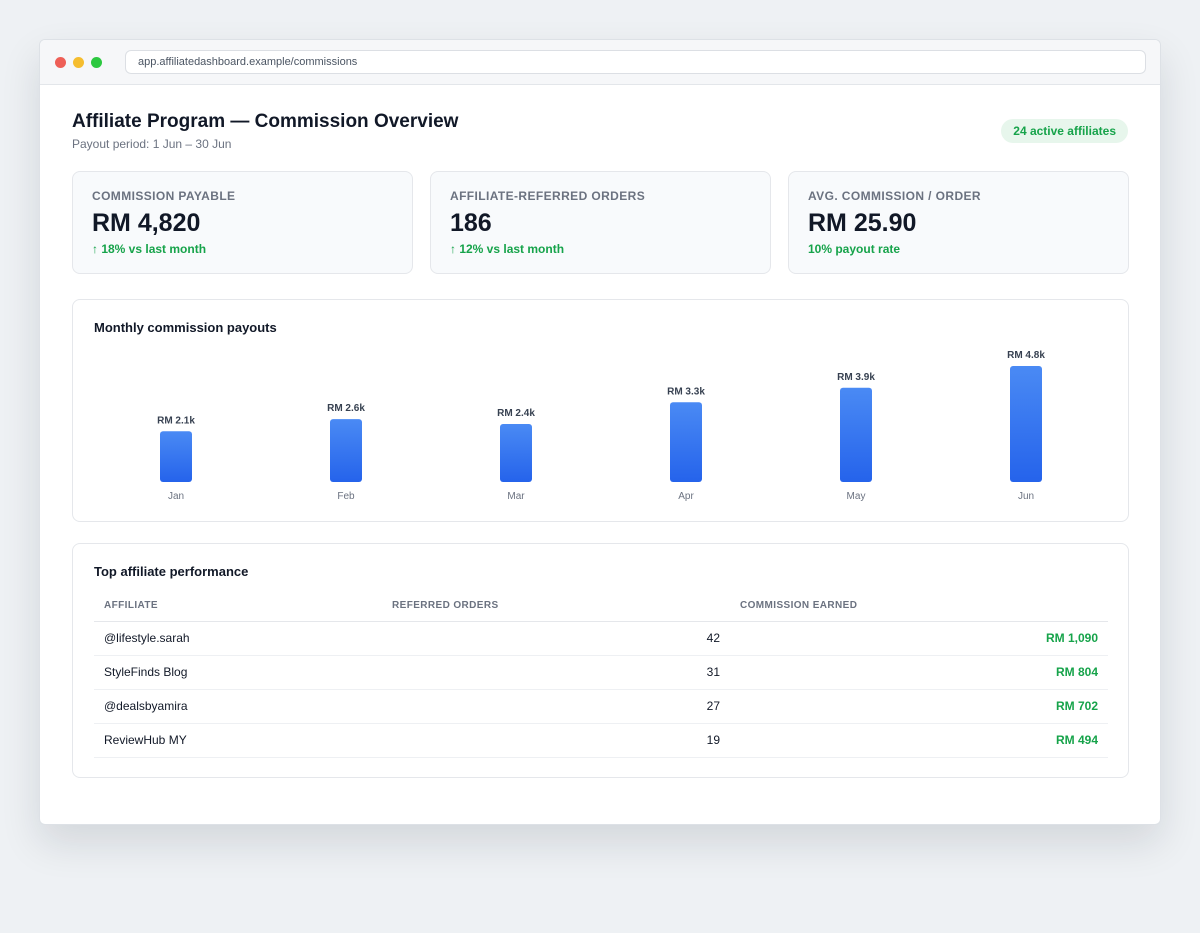 The height and width of the screenshot is (933, 1200). I want to click on affiliate-name: @lifestyle.sarah, so click(238, 638).